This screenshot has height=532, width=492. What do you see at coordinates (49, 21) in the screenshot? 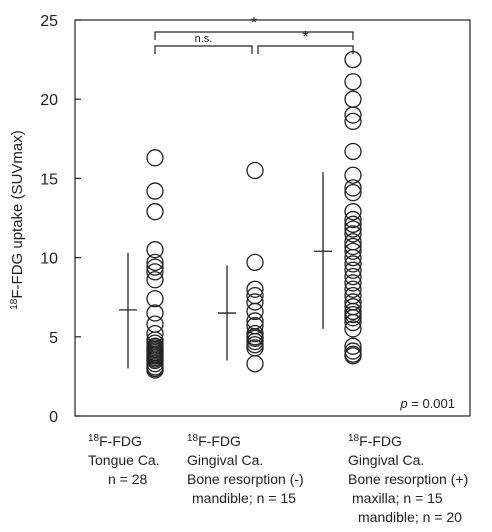
I see `y-tick-label-5: 25` at bounding box center [49, 21].